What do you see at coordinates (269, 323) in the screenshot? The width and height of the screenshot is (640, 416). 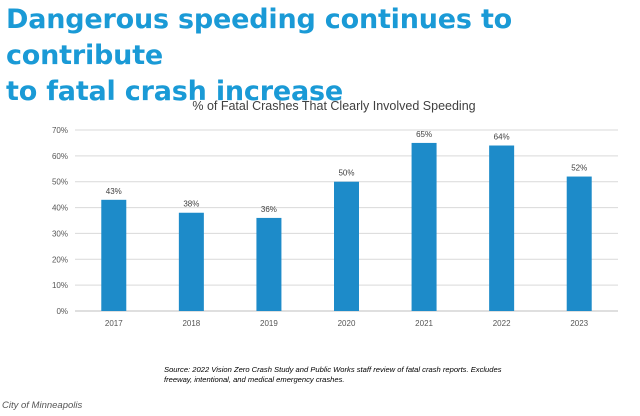 I see `x-tick-label-2019: 2019` at bounding box center [269, 323].